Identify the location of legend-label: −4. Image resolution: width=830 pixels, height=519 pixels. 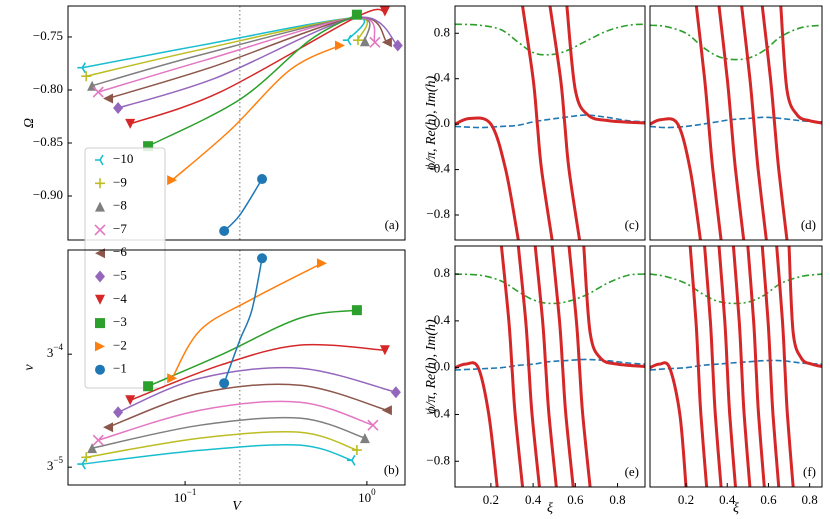
(120, 298).